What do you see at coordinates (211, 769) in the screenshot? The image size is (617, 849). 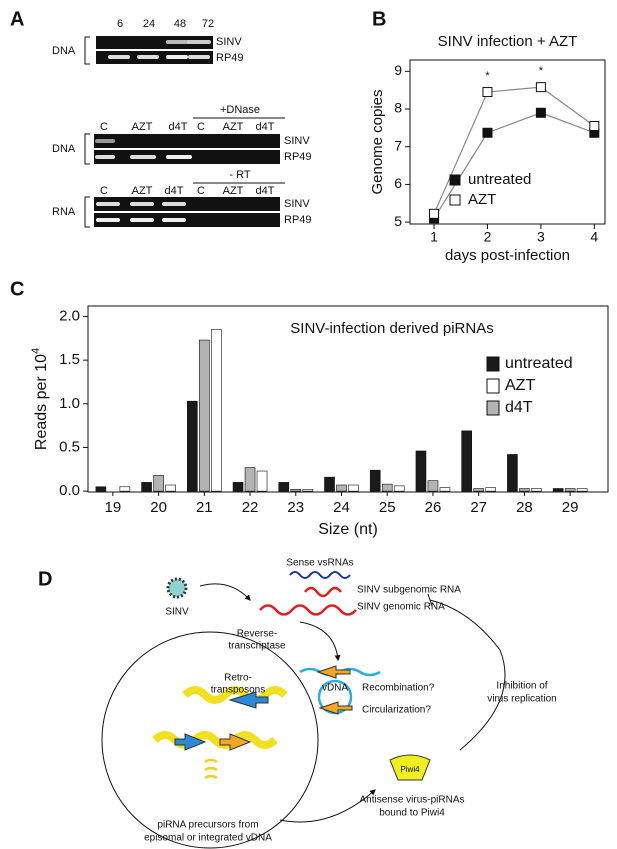 I see `pirna-precursor` at bounding box center [211, 769].